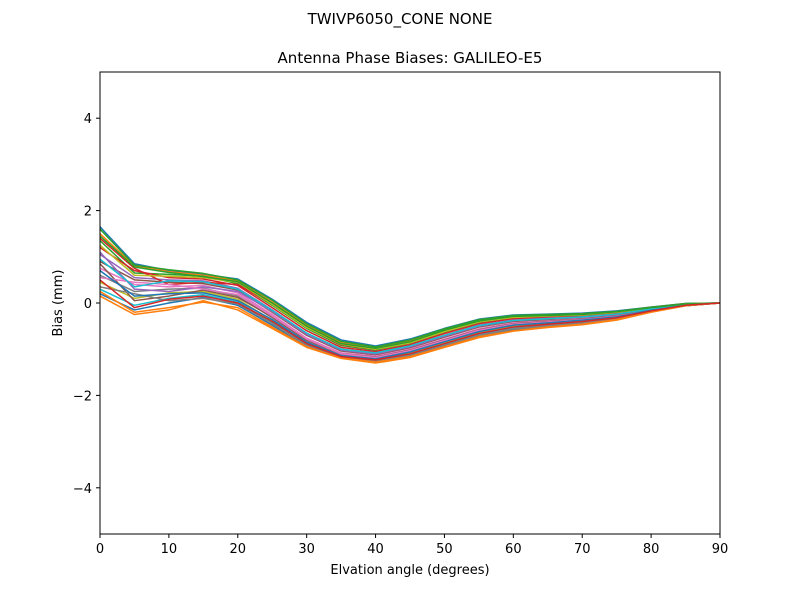  What do you see at coordinates (375, 549) in the screenshot?
I see `x-tick-label: 40` at bounding box center [375, 549].